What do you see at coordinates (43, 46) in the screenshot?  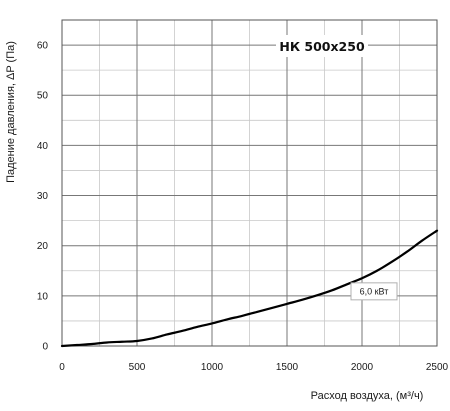 I see `y-tick-label: 60` at bounding box center [43, 46].